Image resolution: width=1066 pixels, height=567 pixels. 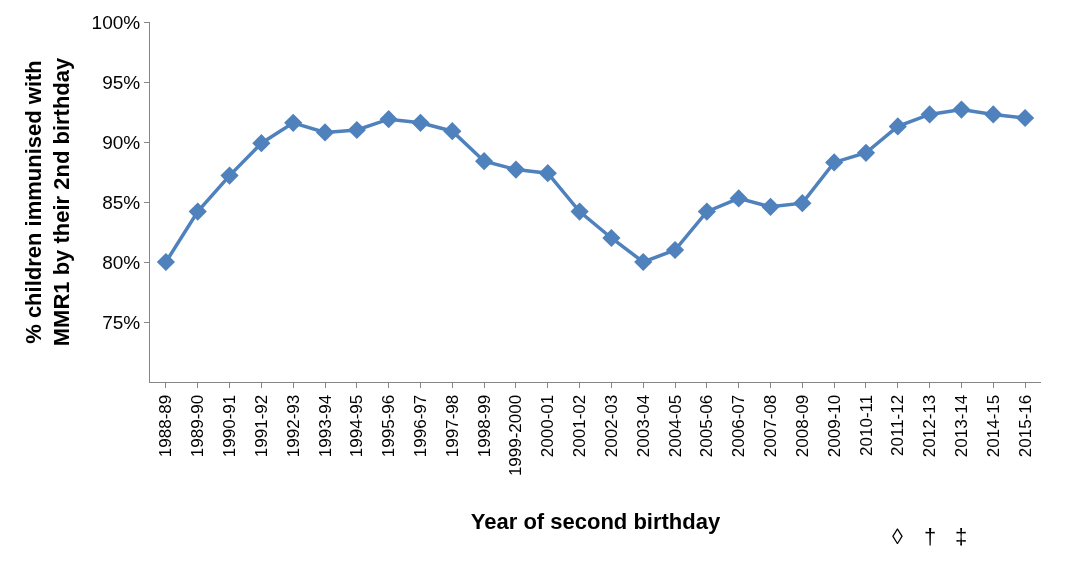 What do you see at coordinates (993, 426) in the screenshot?
I see `x-tick-label: 2014-15` at bounding box center [993, 426].